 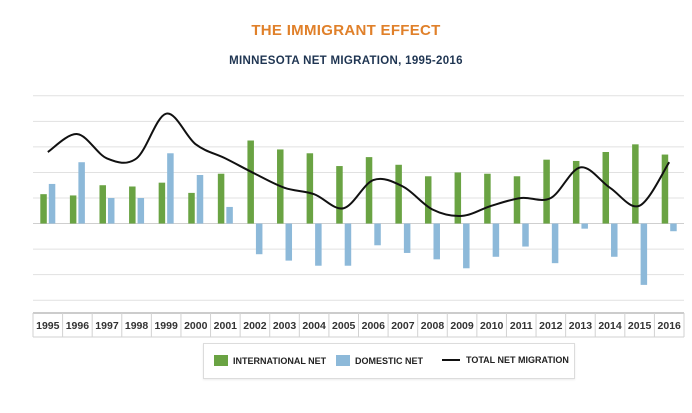 What do you see at coordinates (314, 326) in the screenshot?
I see `x-tick-label: 2004` at bounding box center [314, 326].